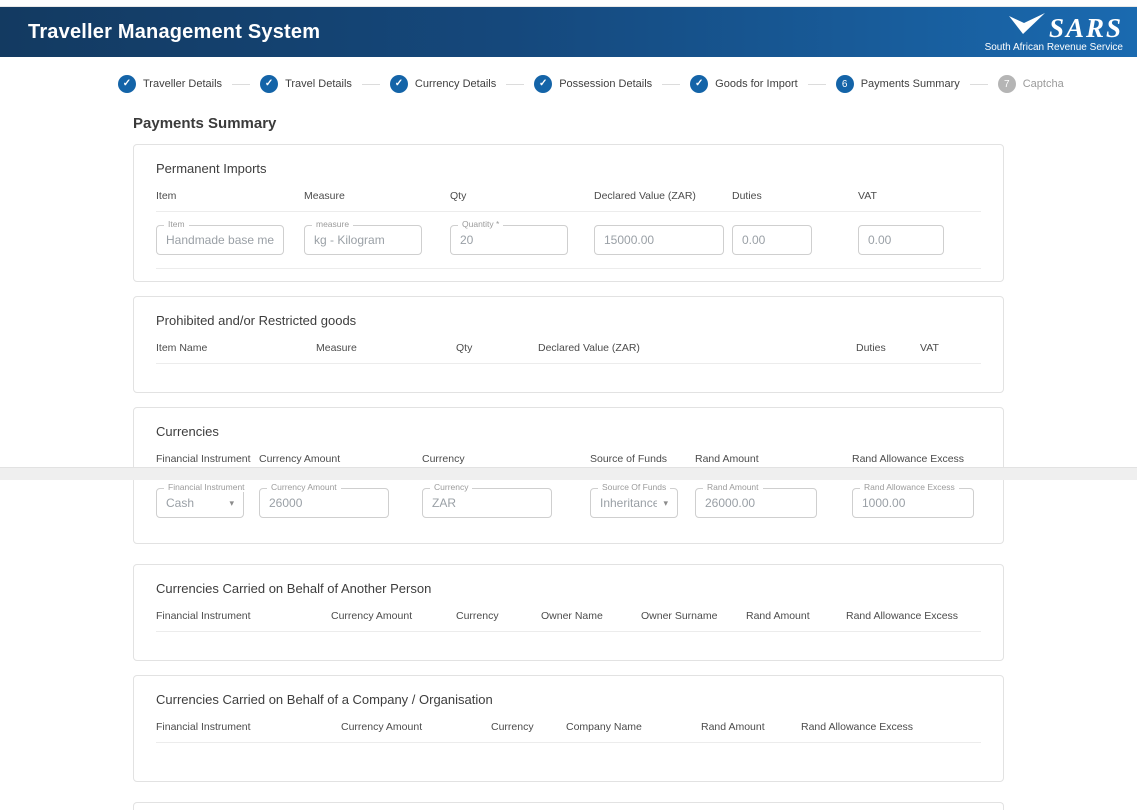  Describe the element at coordinates (183, 84) in the screenshot. I see `step-label: Traveller Details` at that location.